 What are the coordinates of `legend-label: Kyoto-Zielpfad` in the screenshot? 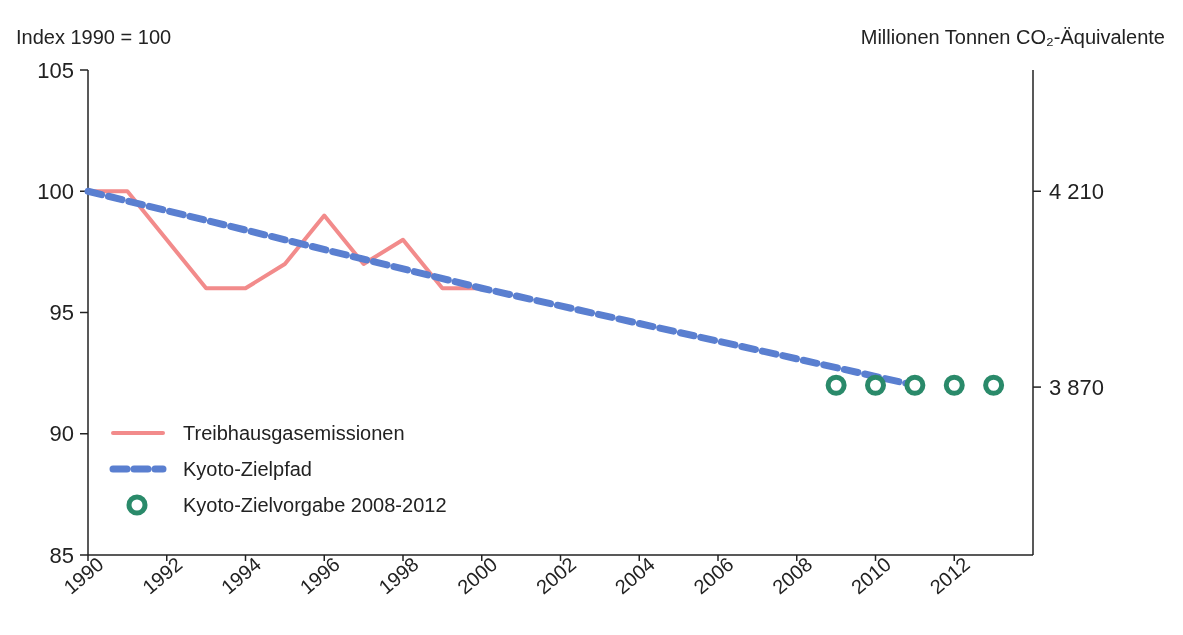 It's located at (247, 469).